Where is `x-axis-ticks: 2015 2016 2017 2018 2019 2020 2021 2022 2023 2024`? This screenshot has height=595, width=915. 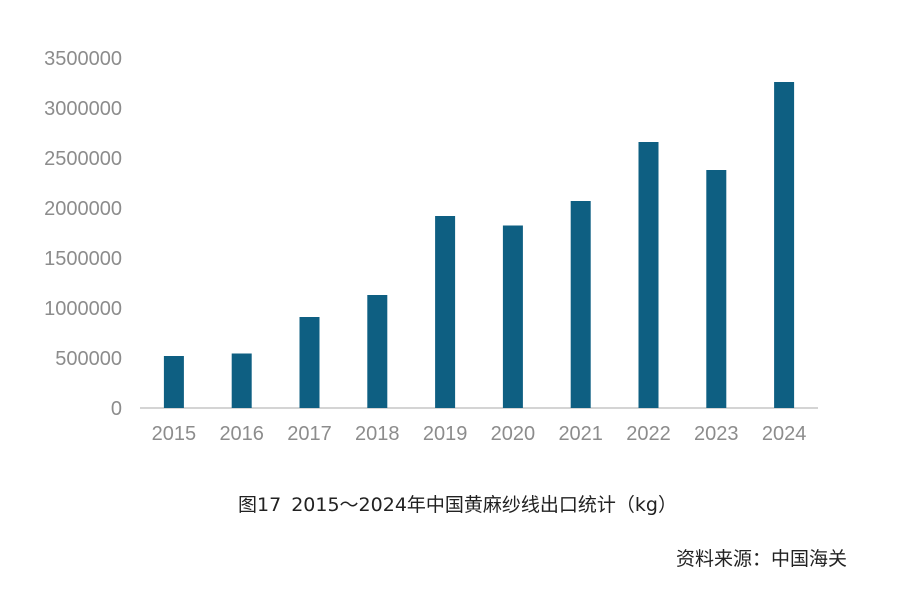 x-axis-ticks: 2015 2016 2017 2018 2019 2020 2021 2022 2023 2024 is located at coordinates (479, 434).